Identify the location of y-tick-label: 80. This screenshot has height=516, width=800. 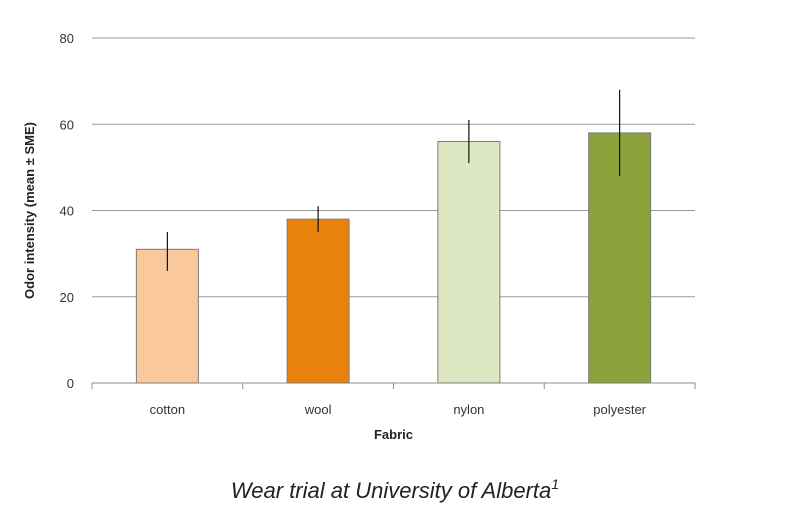
(67, 38).